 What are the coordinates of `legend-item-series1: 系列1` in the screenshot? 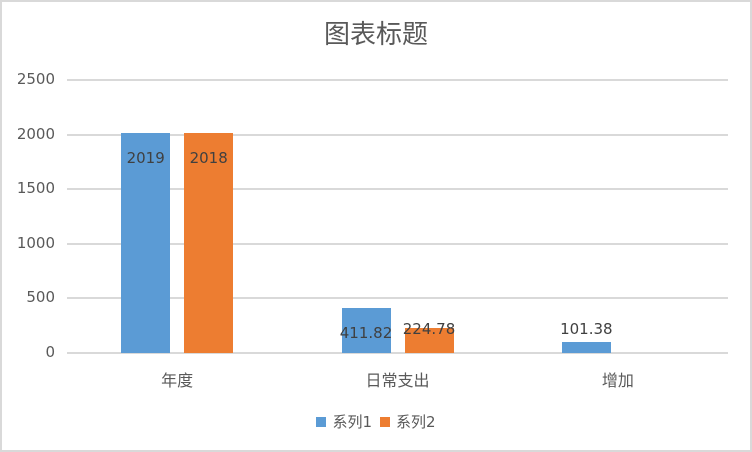 It's located at (344, 421).